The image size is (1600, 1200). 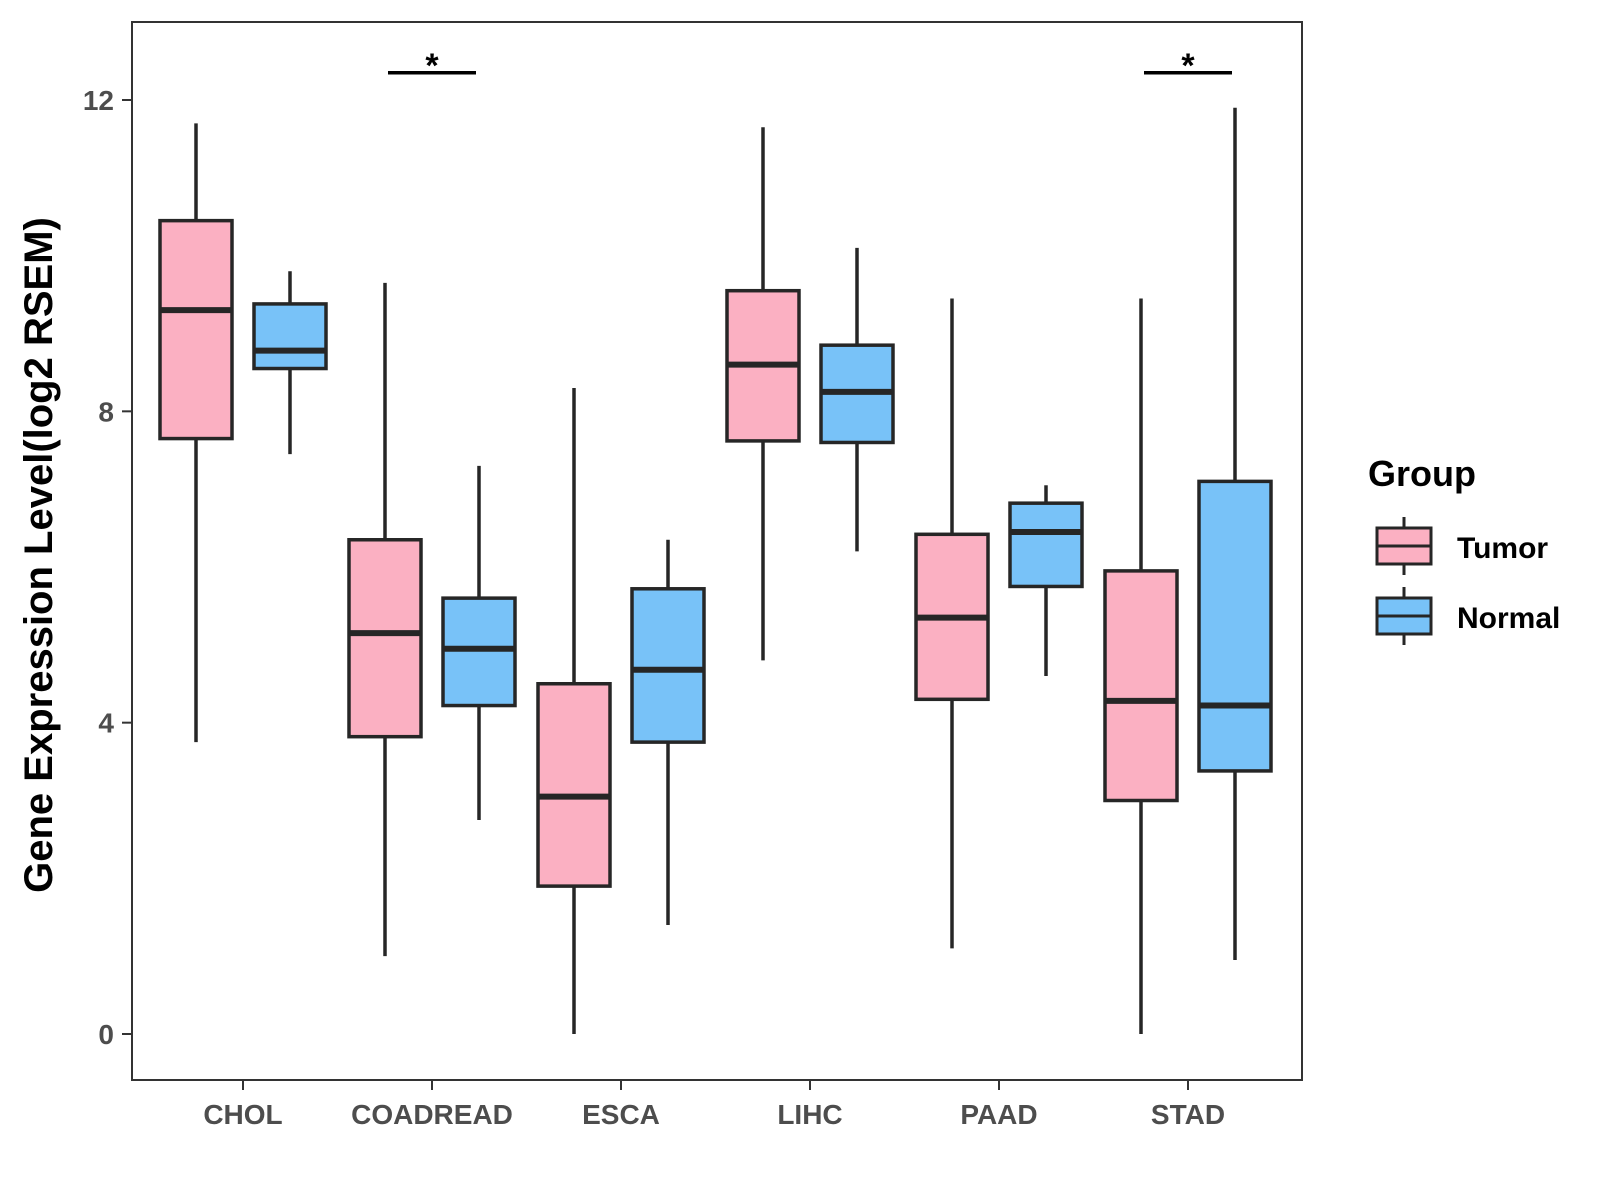 I want to click on x-tick-label: CHOL, so click(x=242, y=1114).